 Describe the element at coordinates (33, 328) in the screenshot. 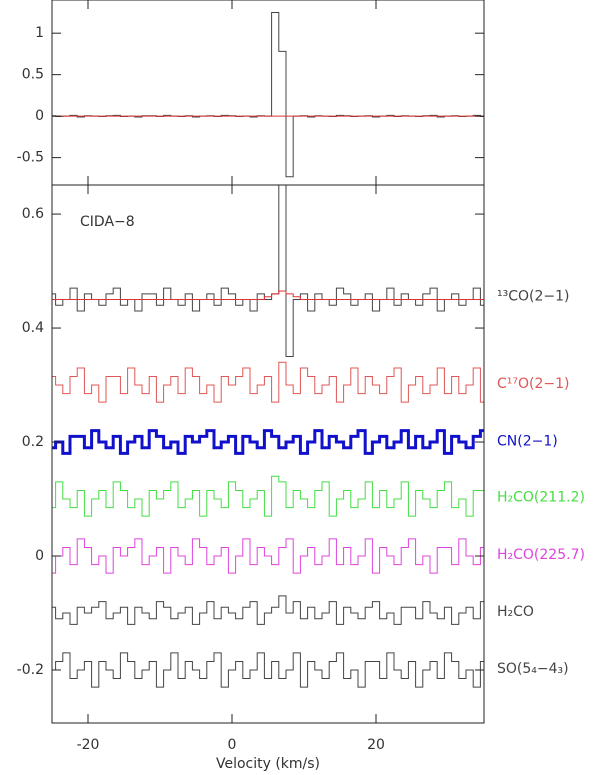

I see `y-tick-label: 0.4` at that location.